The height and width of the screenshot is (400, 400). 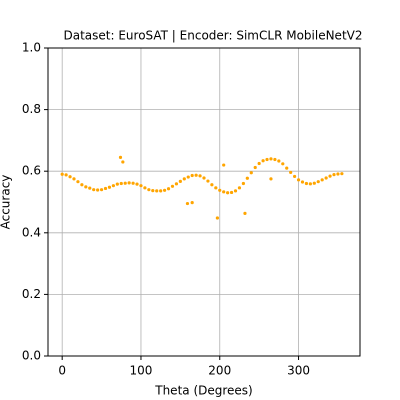 What do you see at coordinates (31, 232) in the screenshot?
I see `y-tick-label: 0.4` at bounding box center [31, 232].